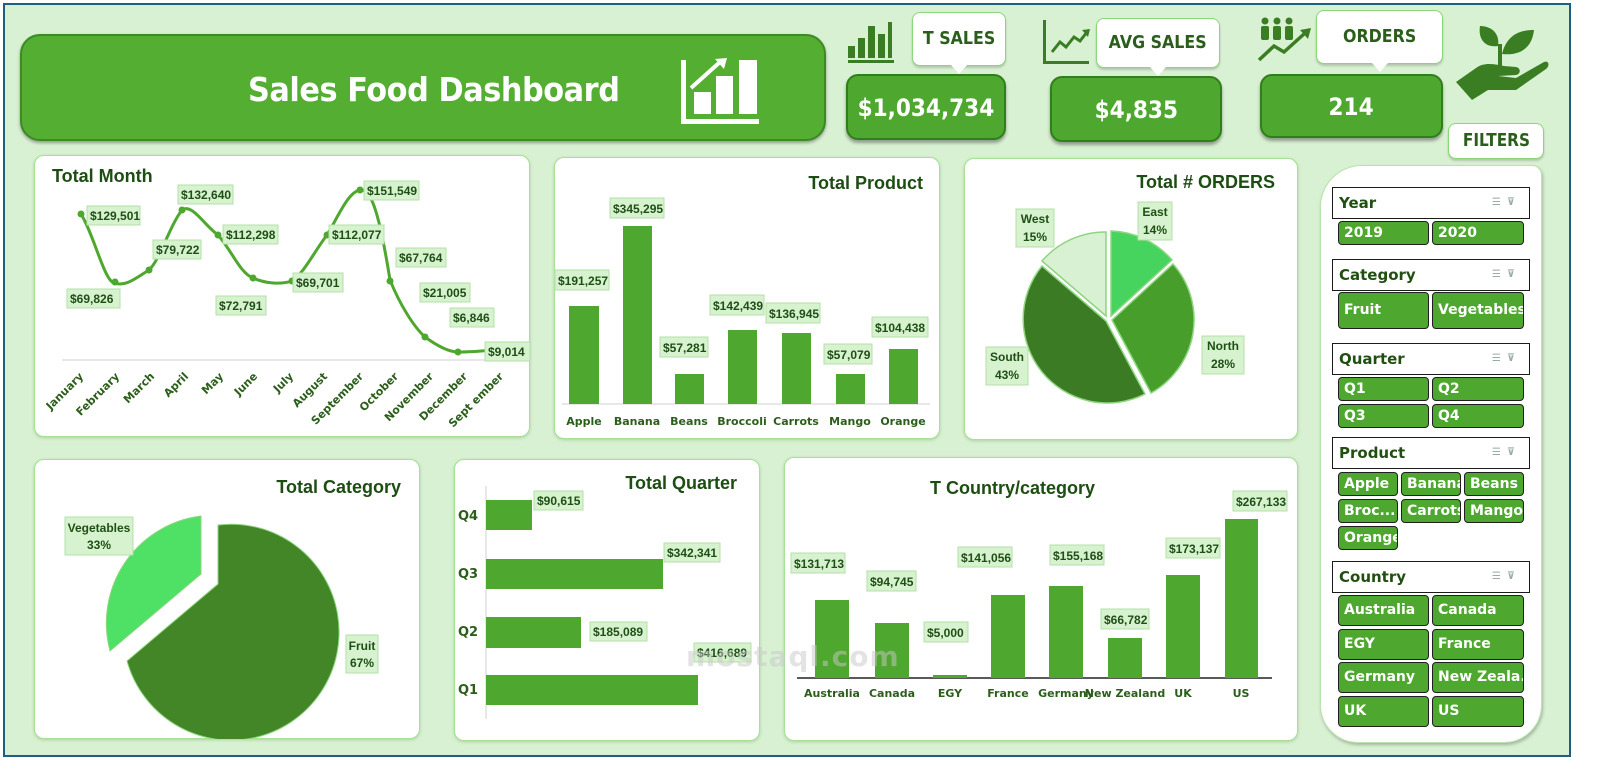  What do you see at coordinates (1066, 42) in the screenshot?
I see `line-chart-up-icon` at bounding box center [1066, 42].